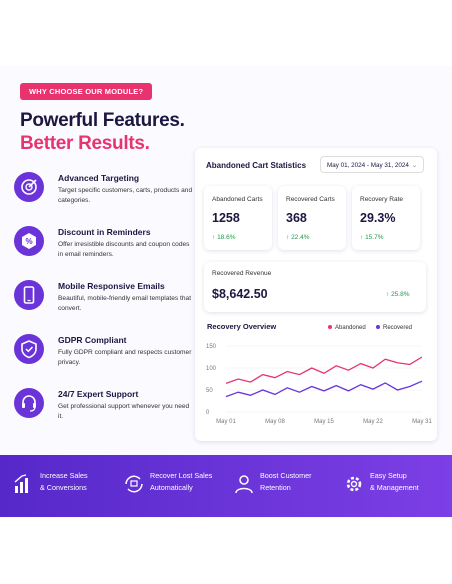  What do you see at coordinates (85, 143) in the screenshot?
I see `headline-accent: Better Results.` at bounding box center [85, 143].